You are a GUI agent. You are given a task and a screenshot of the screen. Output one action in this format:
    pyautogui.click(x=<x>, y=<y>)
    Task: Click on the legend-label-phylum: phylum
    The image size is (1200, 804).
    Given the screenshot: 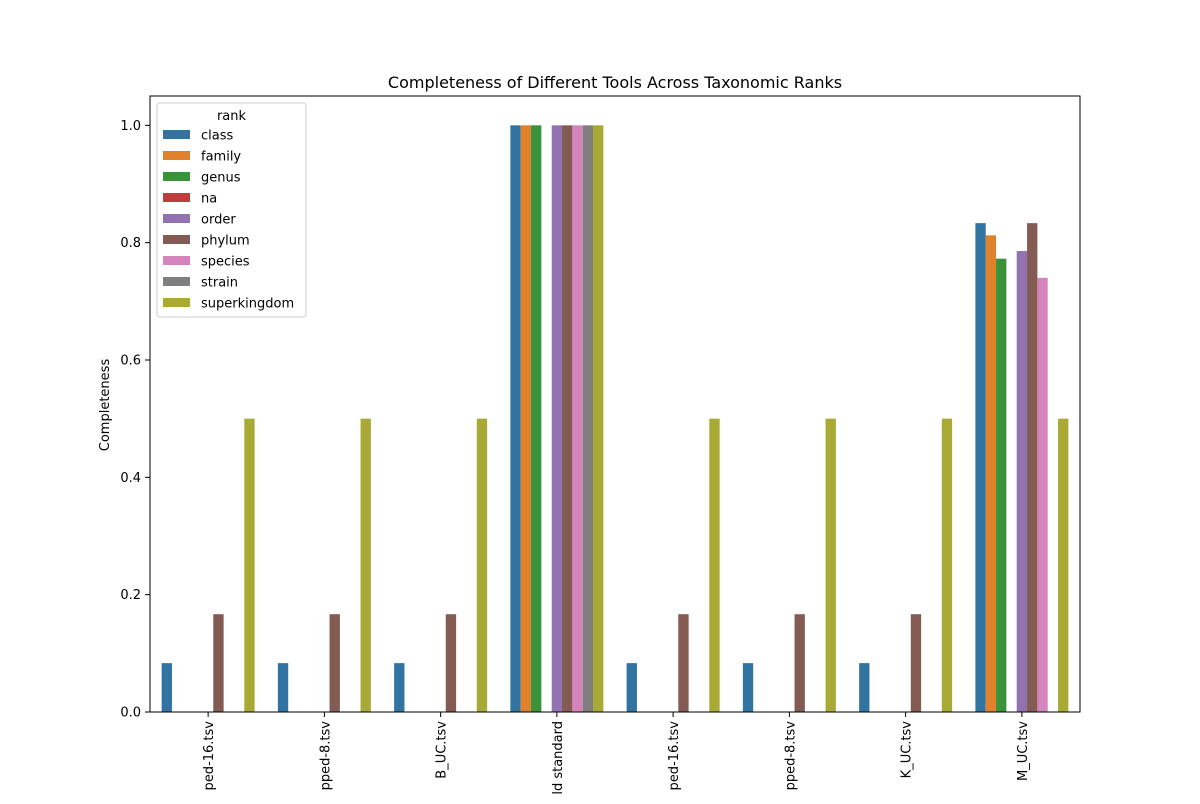 What is the action you would take?
    pyautogui.click(x=225, y=241)
    